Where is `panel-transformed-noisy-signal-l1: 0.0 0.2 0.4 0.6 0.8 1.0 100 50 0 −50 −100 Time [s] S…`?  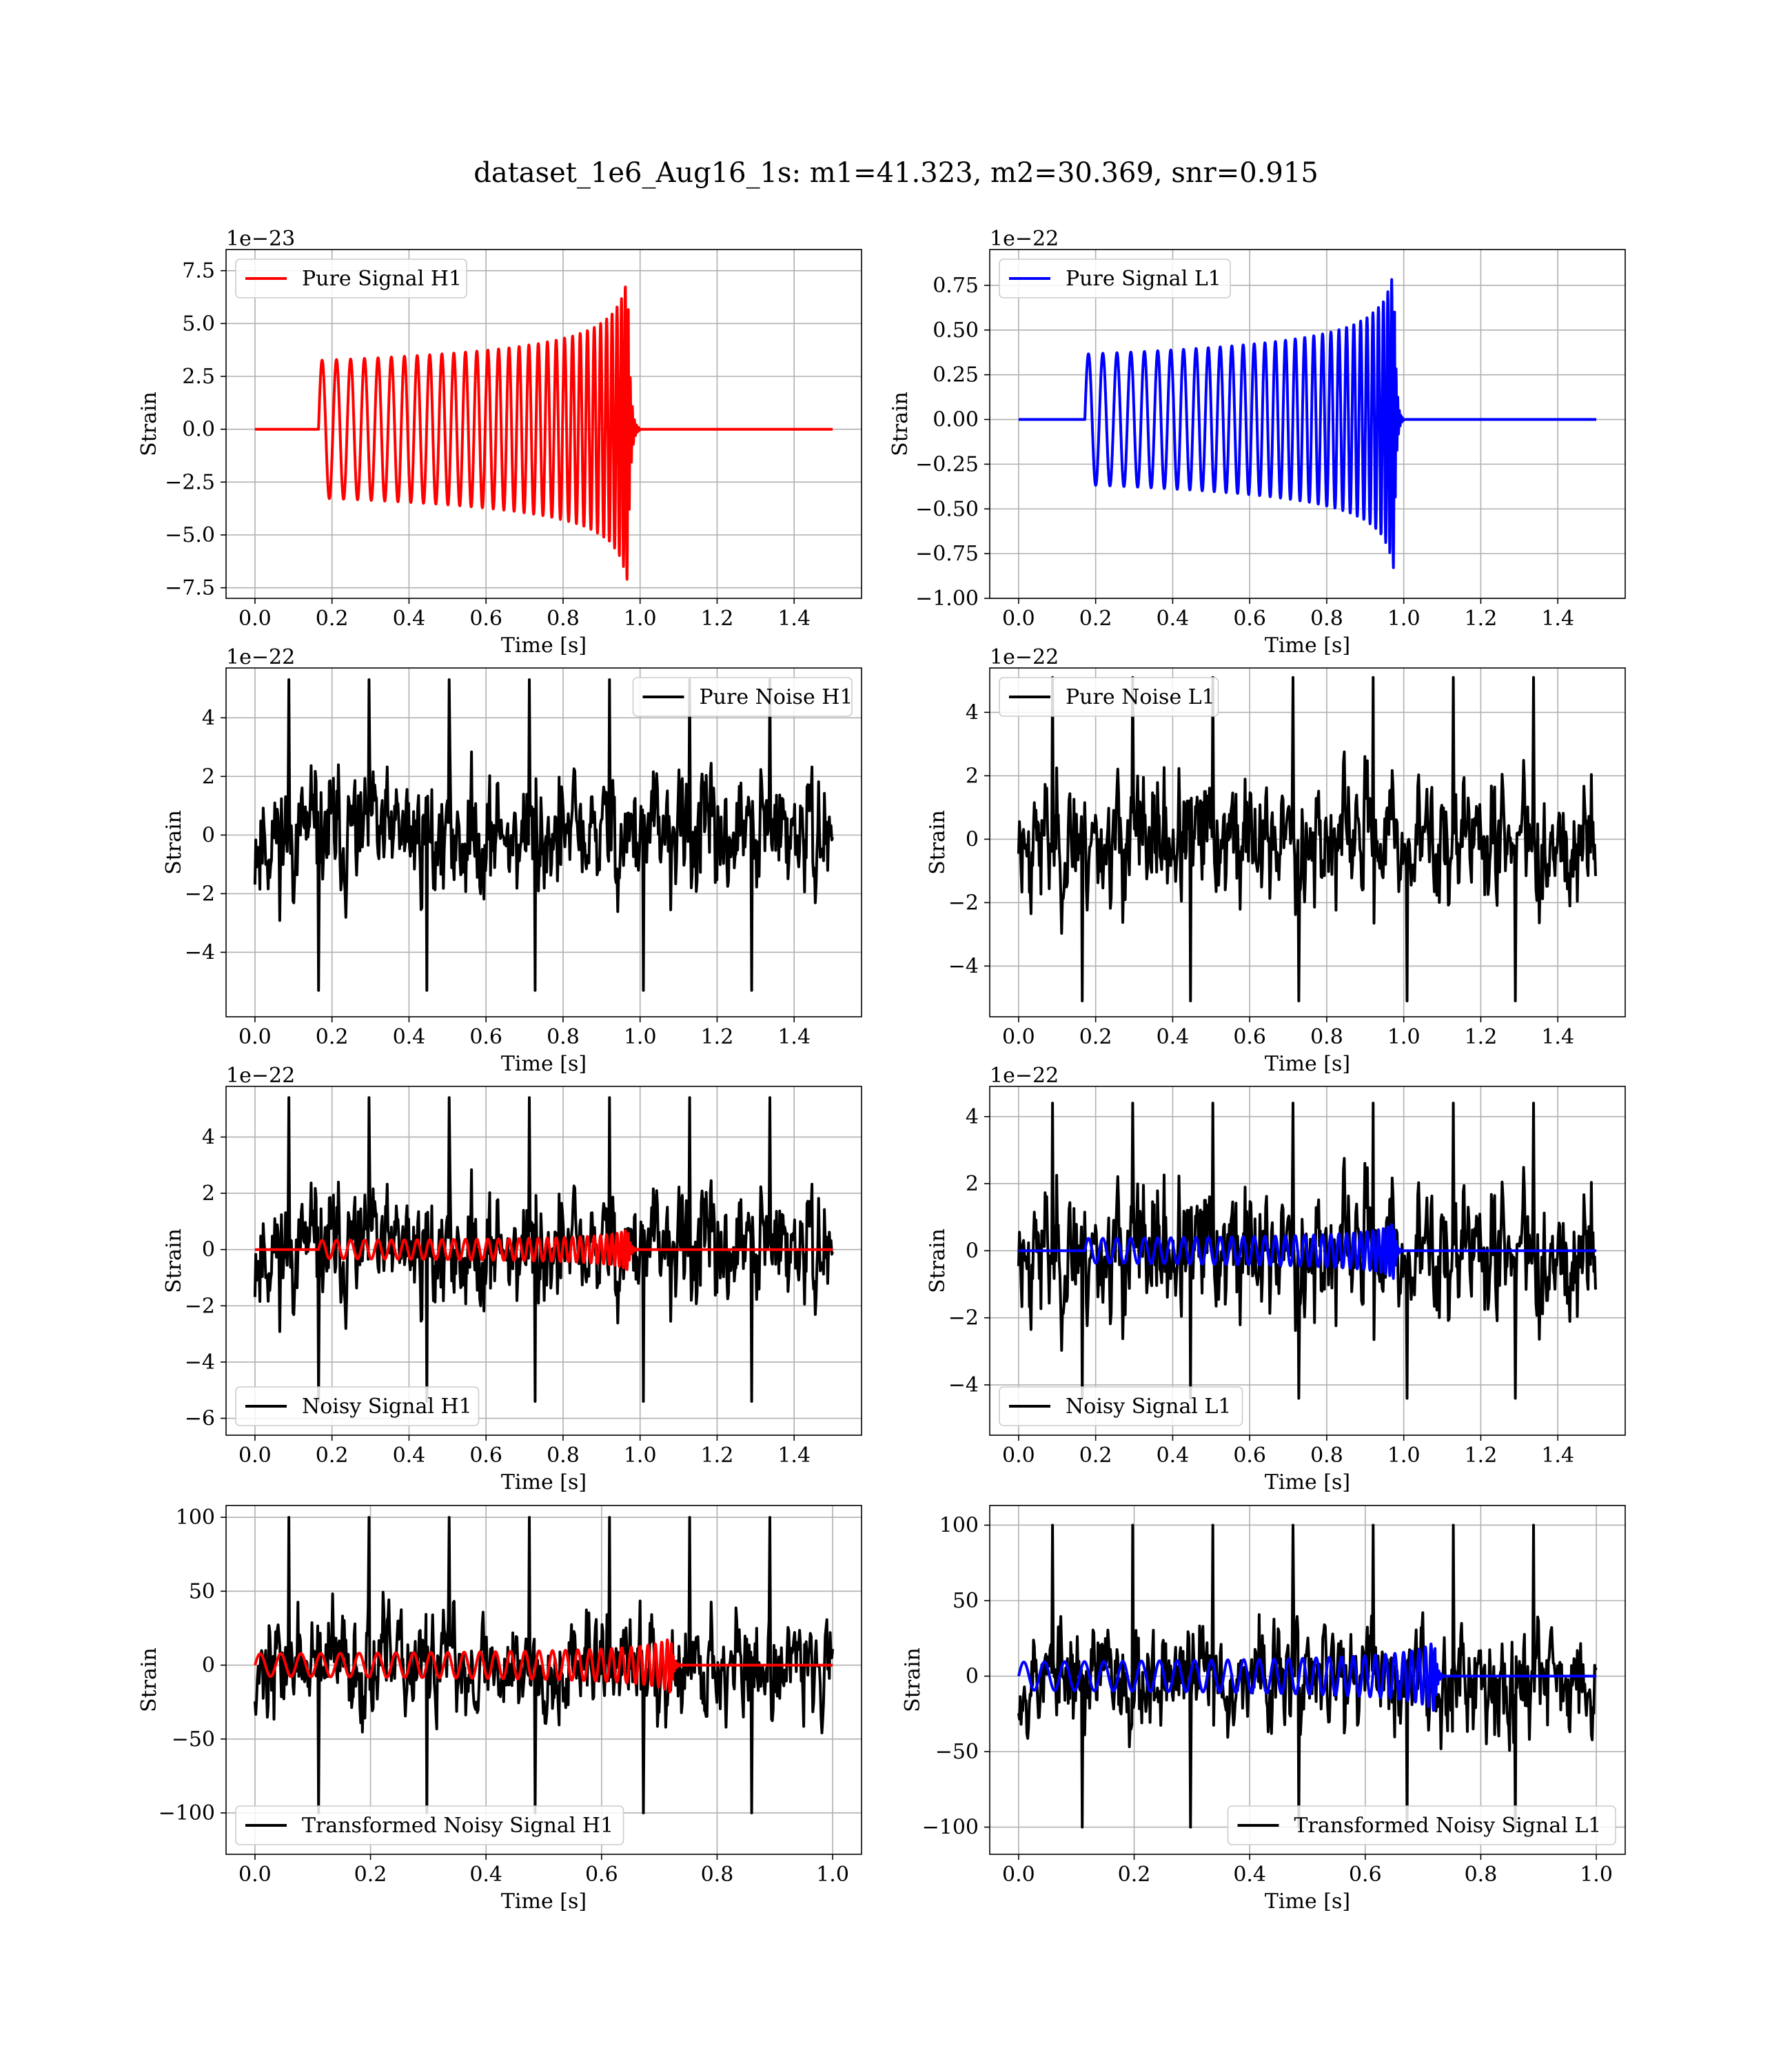
panel-transformed-noisy-signal-l1: 0.0 0.2 0.4 0.6 0.8 1.0 100 50 0 −50 −100 Time [s] S… is located at coordinates (1263, 1709).